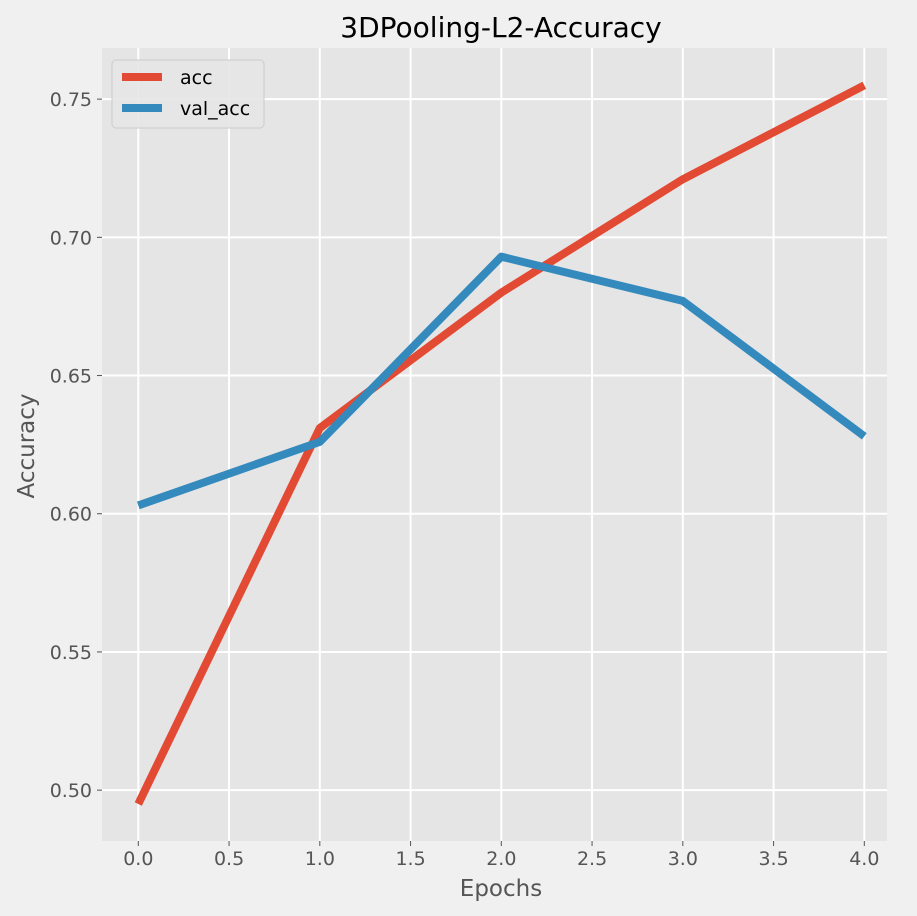  I want to click on y-tick-label: 0.75, so click(71, 100).